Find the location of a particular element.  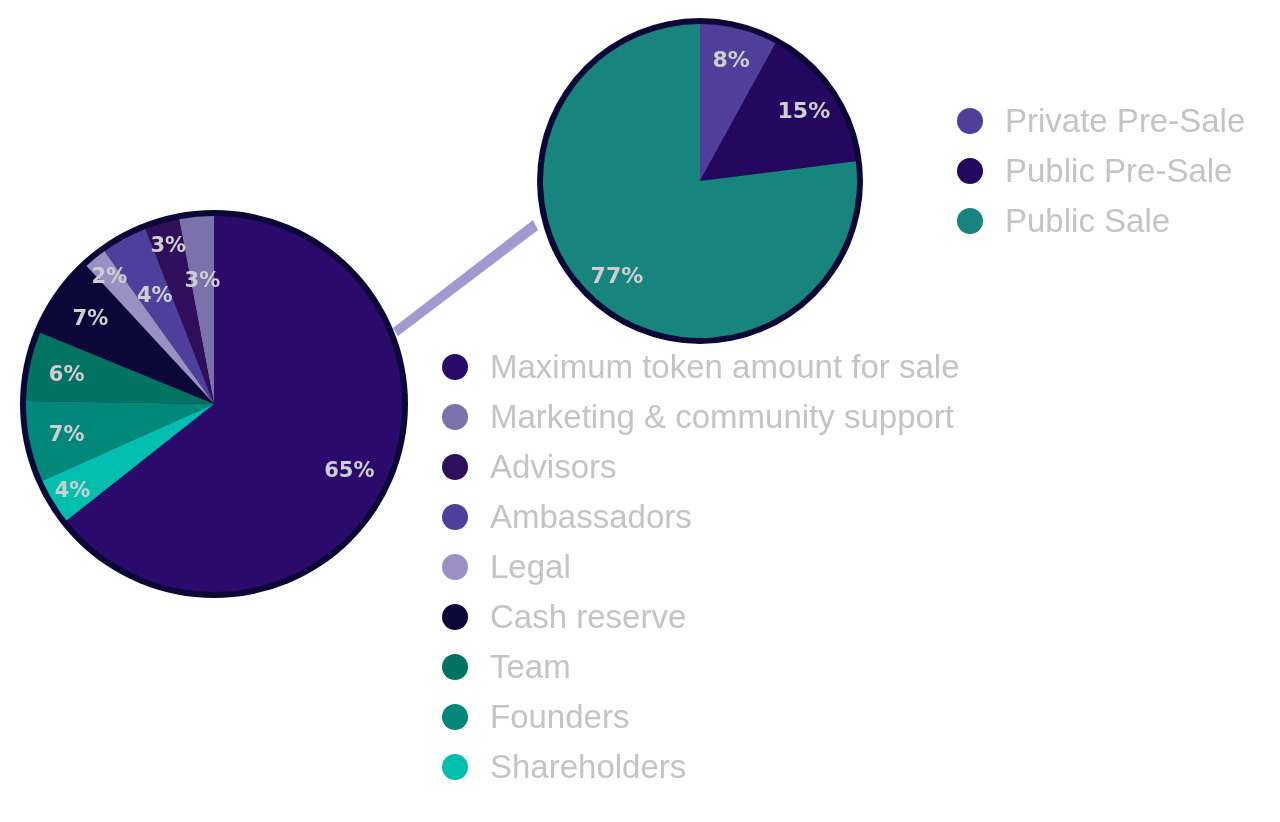

legend-label: Team is located at coordinates (530, 667).